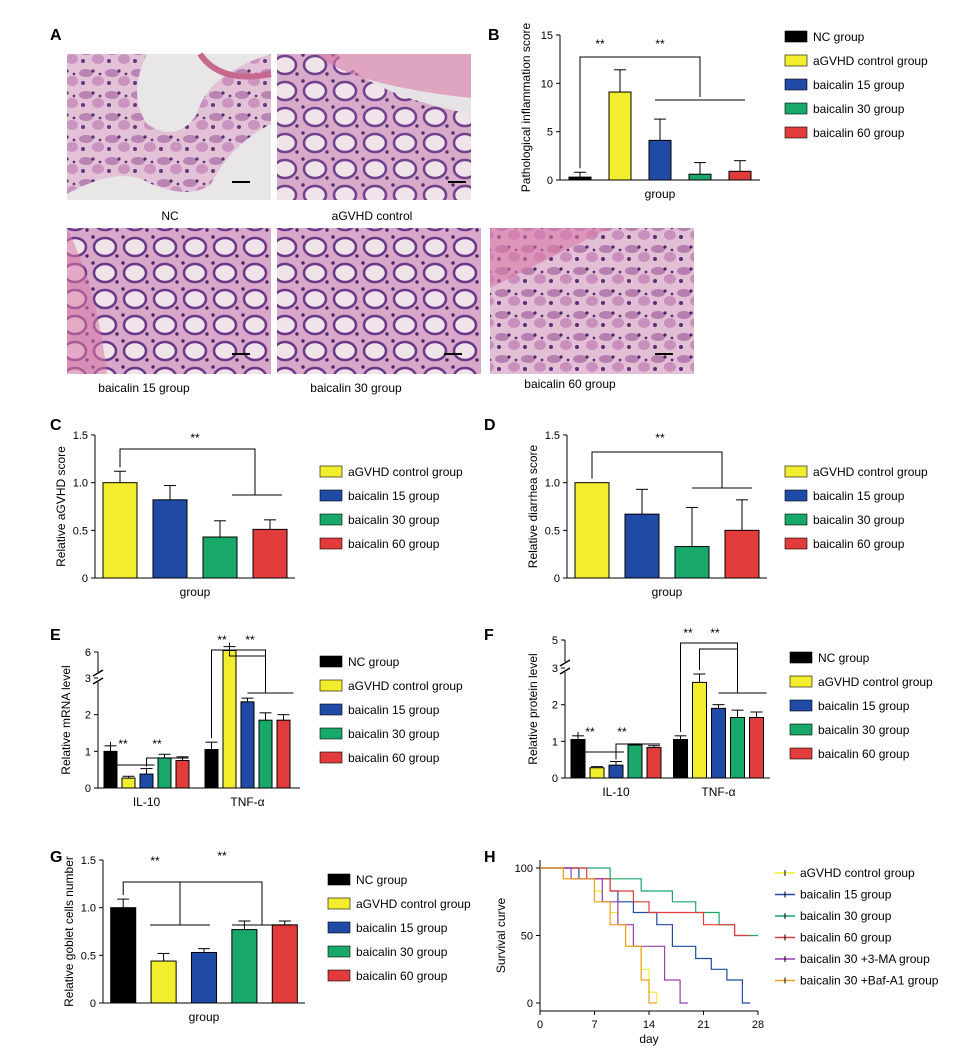 This screenshot has width=980, height=1063. Describe the element at coordinates (144, 388) in the screenshot. I see `caption-b15: baicalin 15 group` at that location.